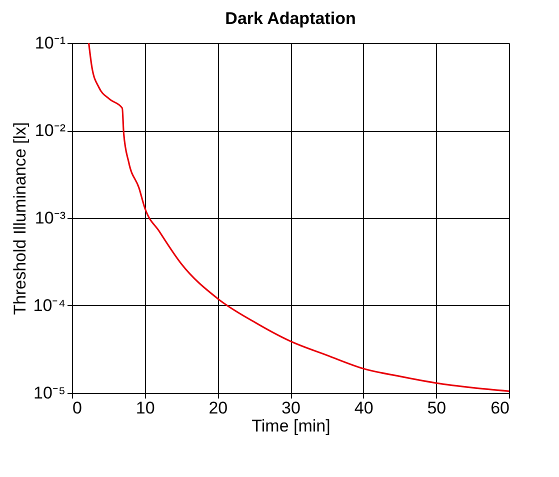  Describe the element at coordinates (145, 408) in the screenshot. I see `x-tick-label: 10` at that location.